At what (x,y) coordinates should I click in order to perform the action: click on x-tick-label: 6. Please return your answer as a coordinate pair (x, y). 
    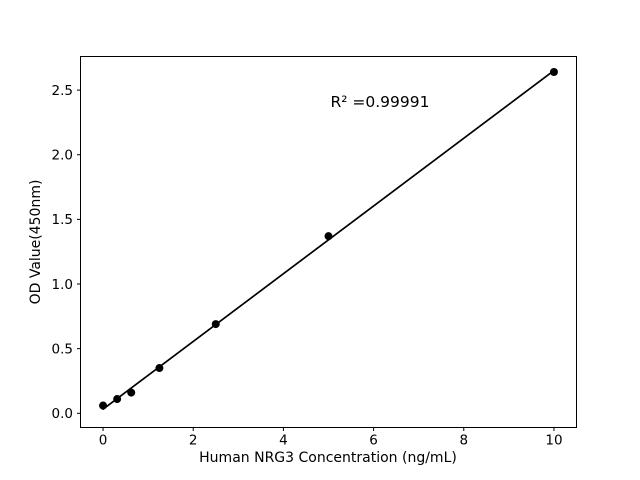
    Looking at the image, I should click on (373, 441).